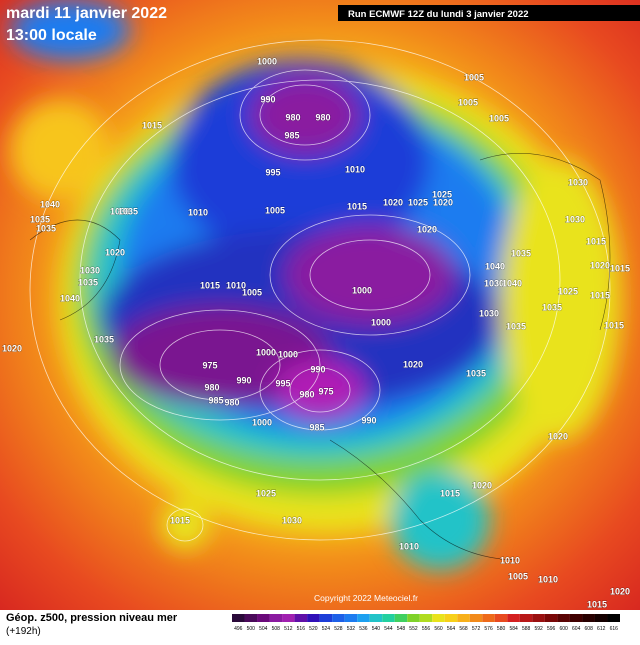 This screenshot has height=645, width=640. I want to click on scale-label: 544, so click(388, 629).